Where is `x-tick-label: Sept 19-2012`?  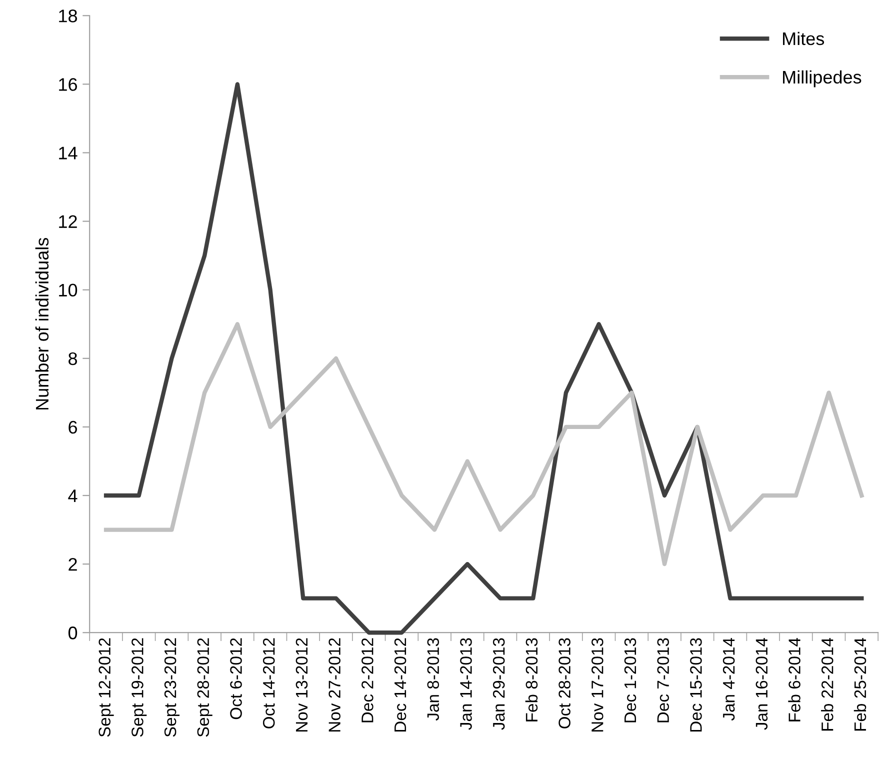
x-tick-label: Sept 19-2012 is located at coordinates (139, 687).